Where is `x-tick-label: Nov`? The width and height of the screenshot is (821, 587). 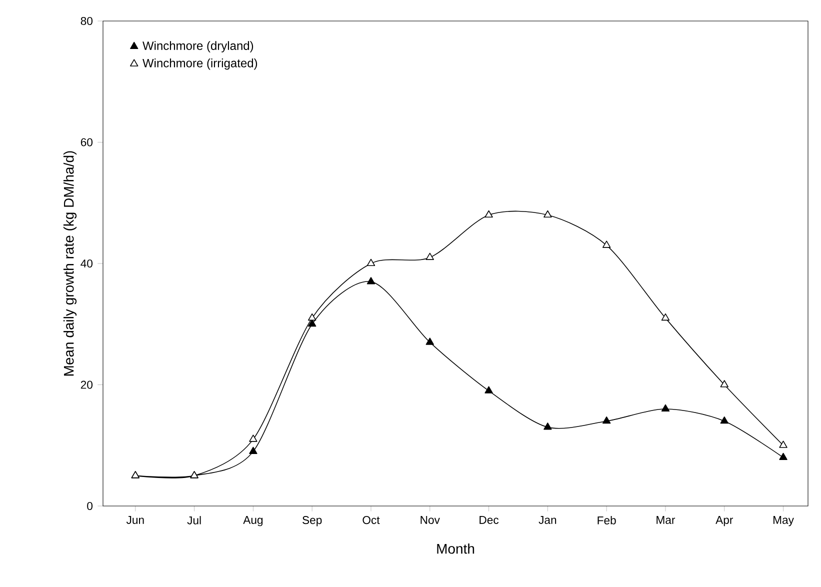 x-tick-label: Nov is located at coordinates (430, 520).